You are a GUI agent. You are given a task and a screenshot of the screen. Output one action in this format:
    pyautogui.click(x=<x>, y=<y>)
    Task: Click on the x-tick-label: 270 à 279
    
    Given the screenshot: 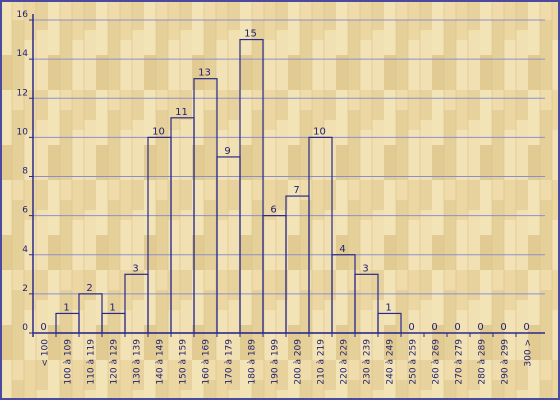 What is the action you would take?
    pyautogui.click(x=460, y=362)
    